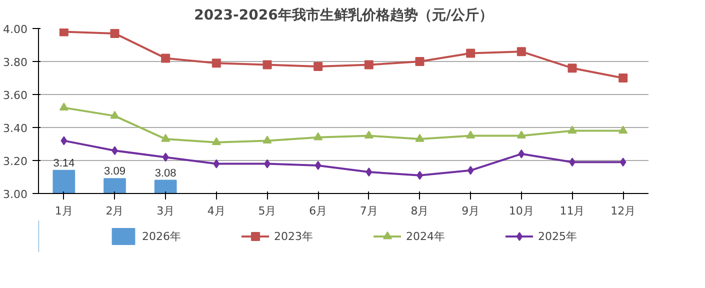 The image size is (705, 288). What do you see at coordinates (15, 161) in the screenshot?
I see `y-tick-label: 3.20` at bounding box center [15, 161].